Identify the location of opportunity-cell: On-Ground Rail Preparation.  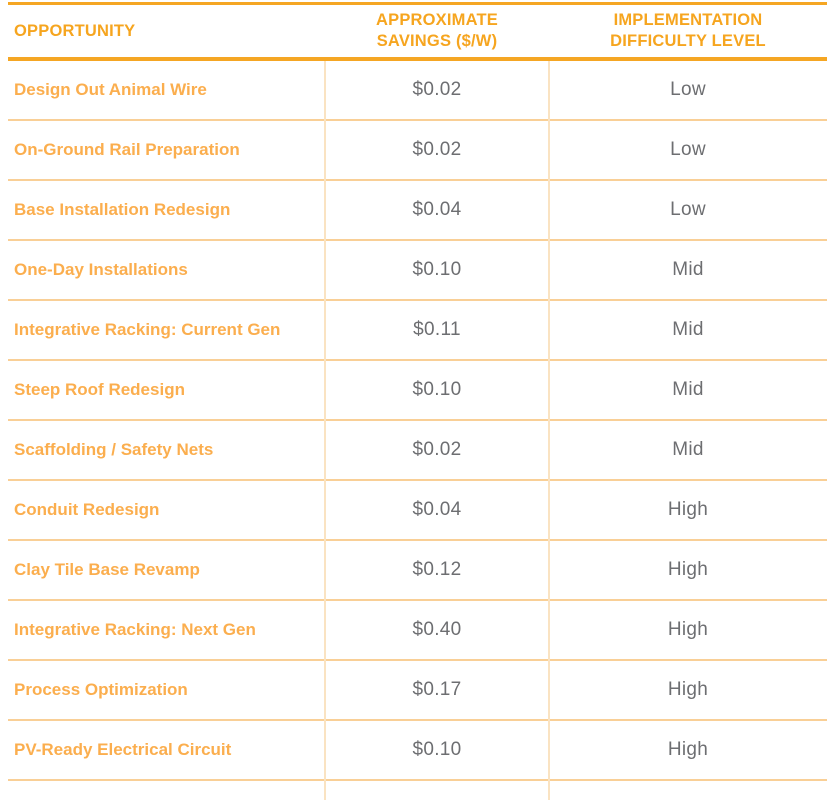
(127, 149).